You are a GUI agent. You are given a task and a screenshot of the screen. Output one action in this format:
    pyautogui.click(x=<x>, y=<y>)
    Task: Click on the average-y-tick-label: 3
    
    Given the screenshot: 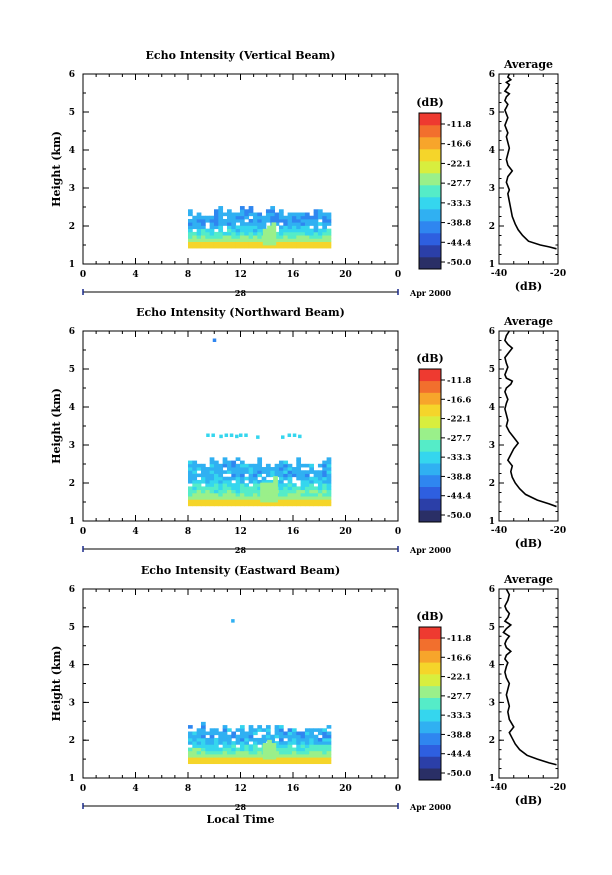 What is the action you would take?
    pyautogui.click(x=492, y=189)
    